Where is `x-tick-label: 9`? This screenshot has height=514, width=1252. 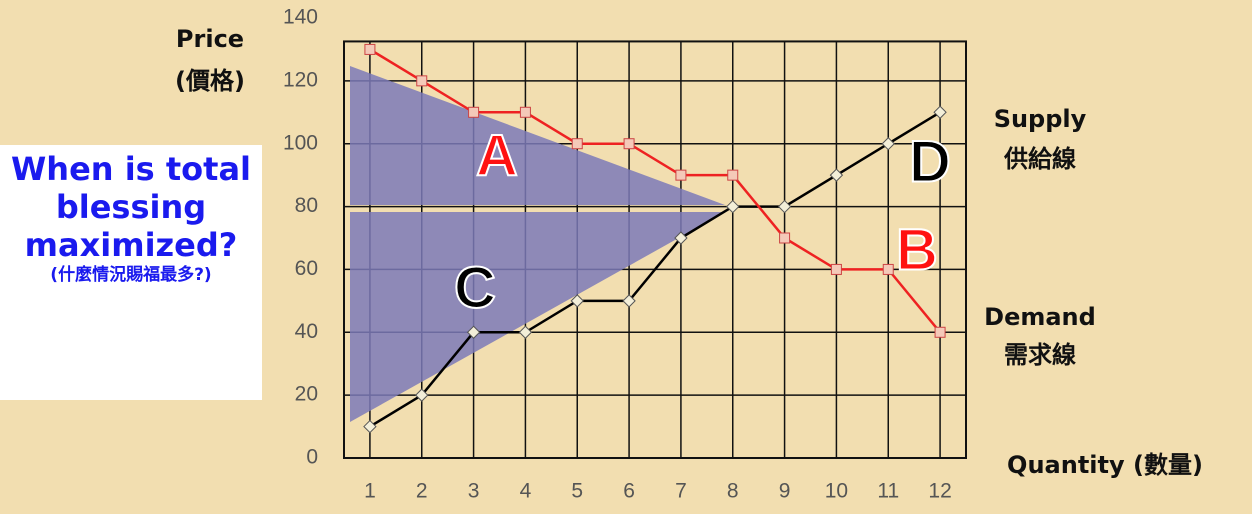 x-tick-label: 9 is located at coordinates (785, 491).